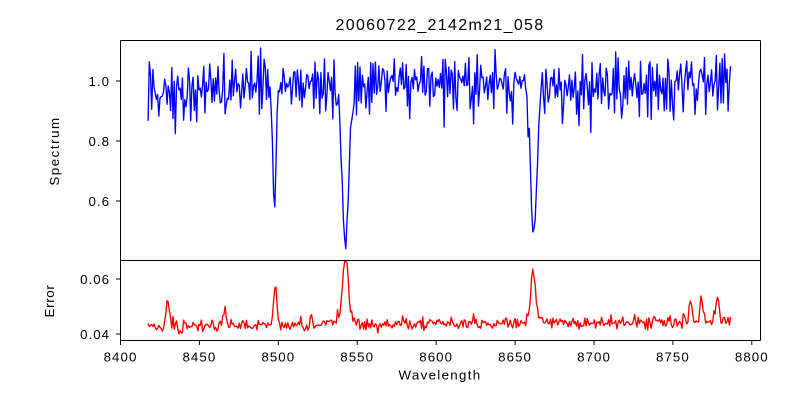  I want to click on svg-text: 1.0, so click(100, 81).